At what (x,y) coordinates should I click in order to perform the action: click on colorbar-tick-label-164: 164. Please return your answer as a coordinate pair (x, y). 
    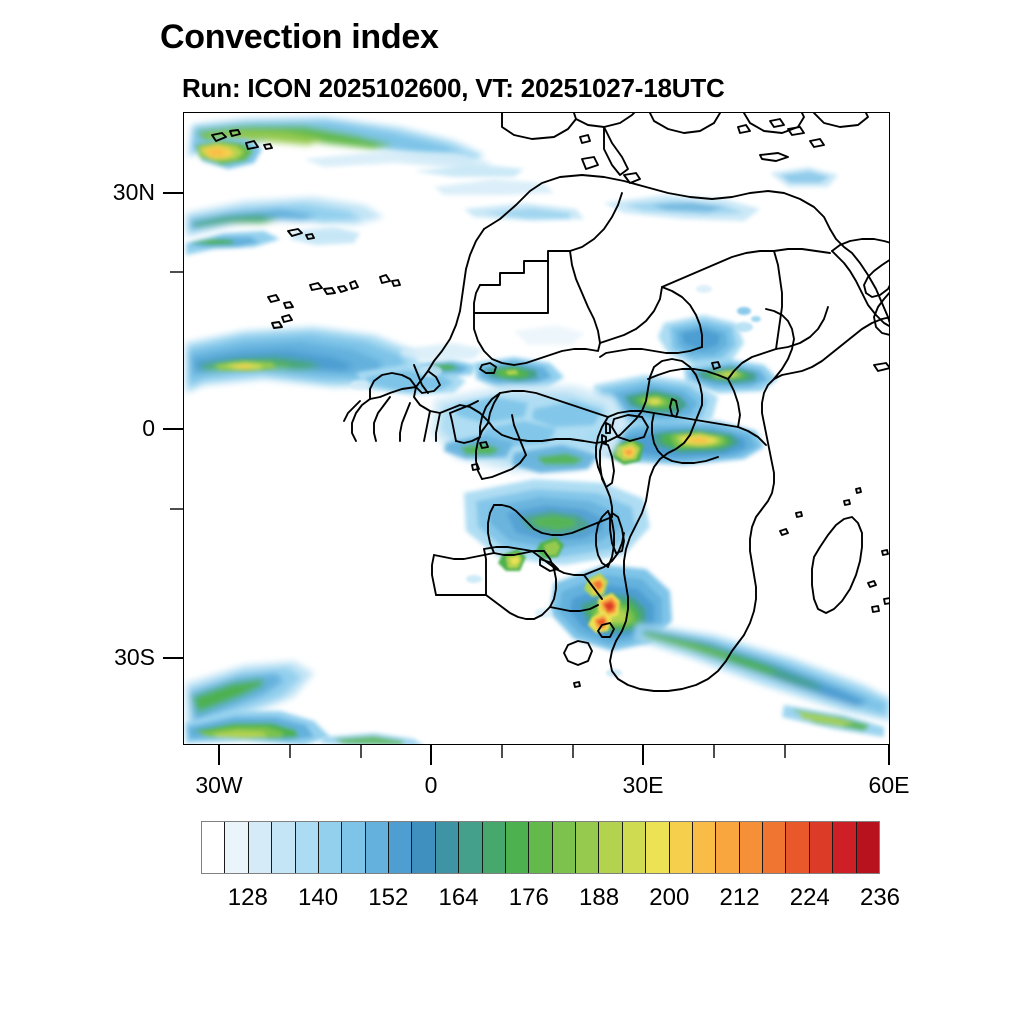
    Looking at the image, I should click on (458, 897).